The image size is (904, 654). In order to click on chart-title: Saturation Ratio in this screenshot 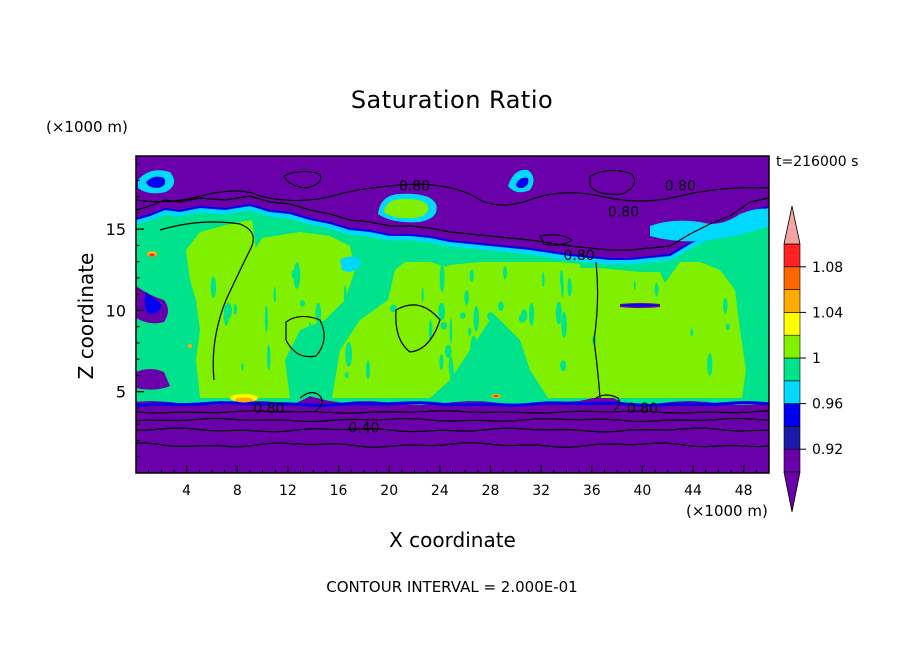, I will do `click(452, 100)`.